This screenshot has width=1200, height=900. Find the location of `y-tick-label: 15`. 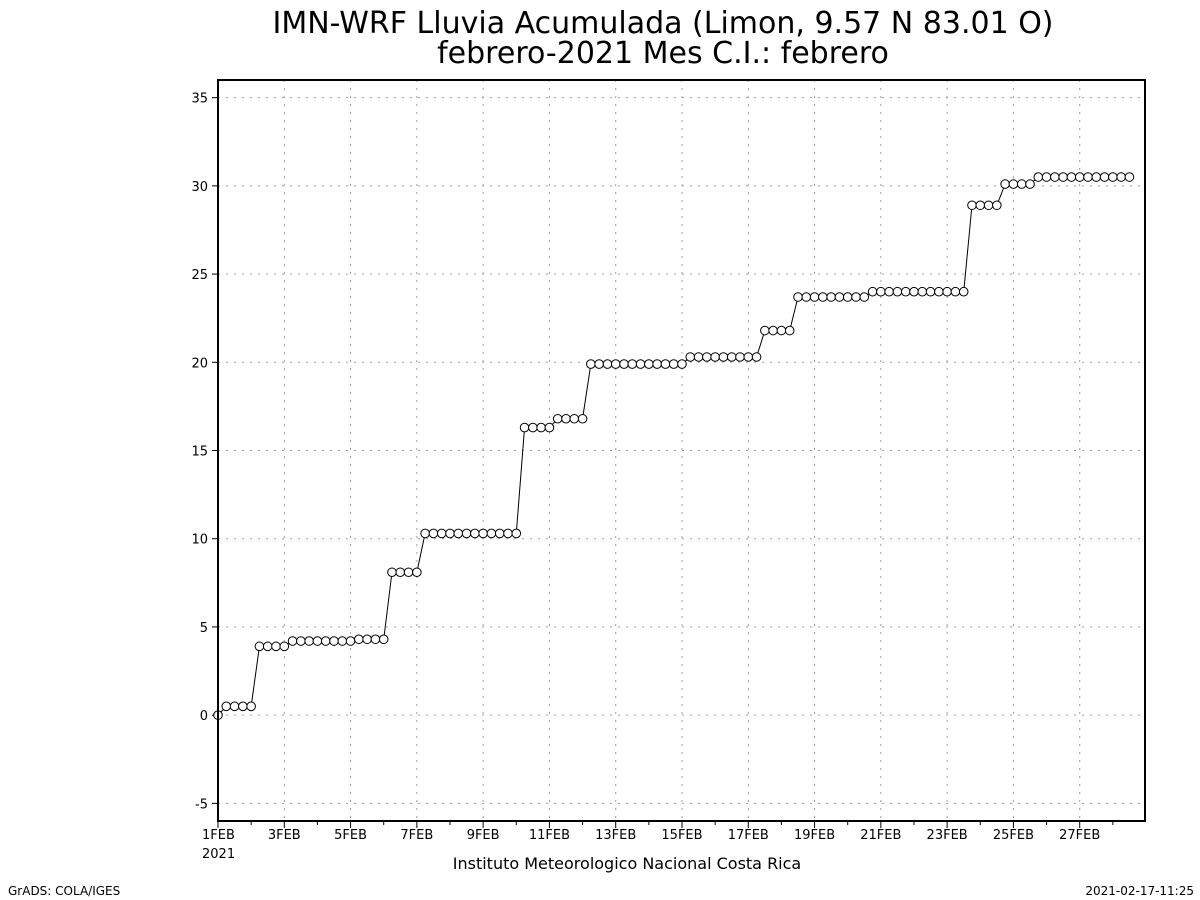

y-tick-label: 15 is located at coordinates (199, 452).